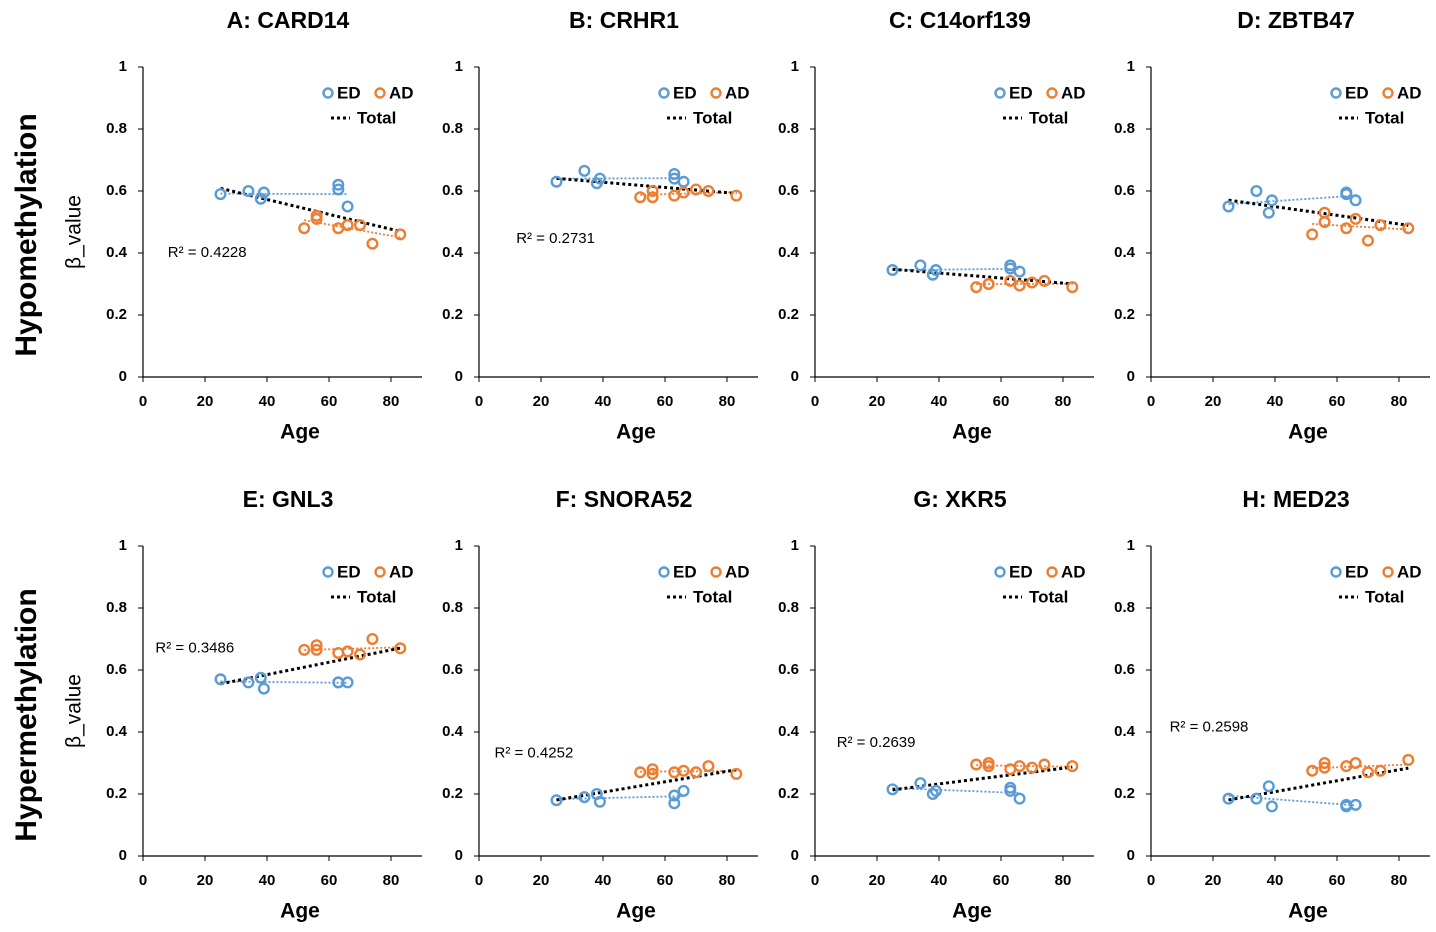 The width and height of the screenshot is (1436, 932). Describe the element at coordinates (624, 499) in the screenshot. I see `chart-title: F: SNORA52` at that location.